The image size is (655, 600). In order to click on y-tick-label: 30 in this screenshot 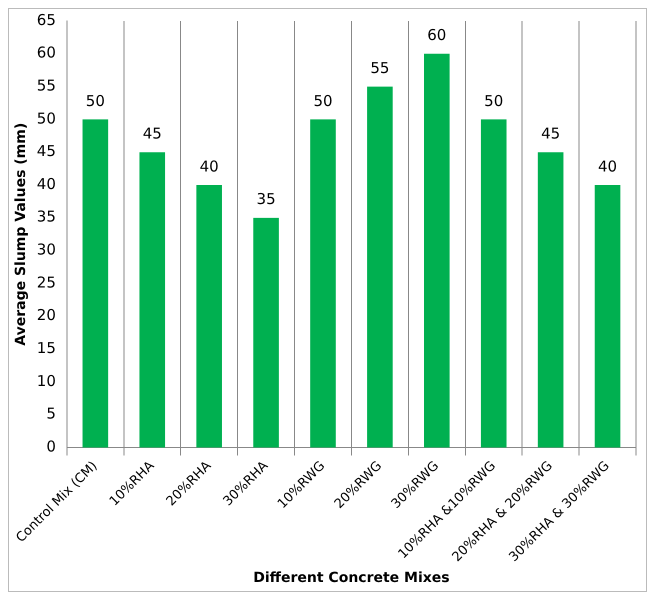, I will do `click(46, 249)`.